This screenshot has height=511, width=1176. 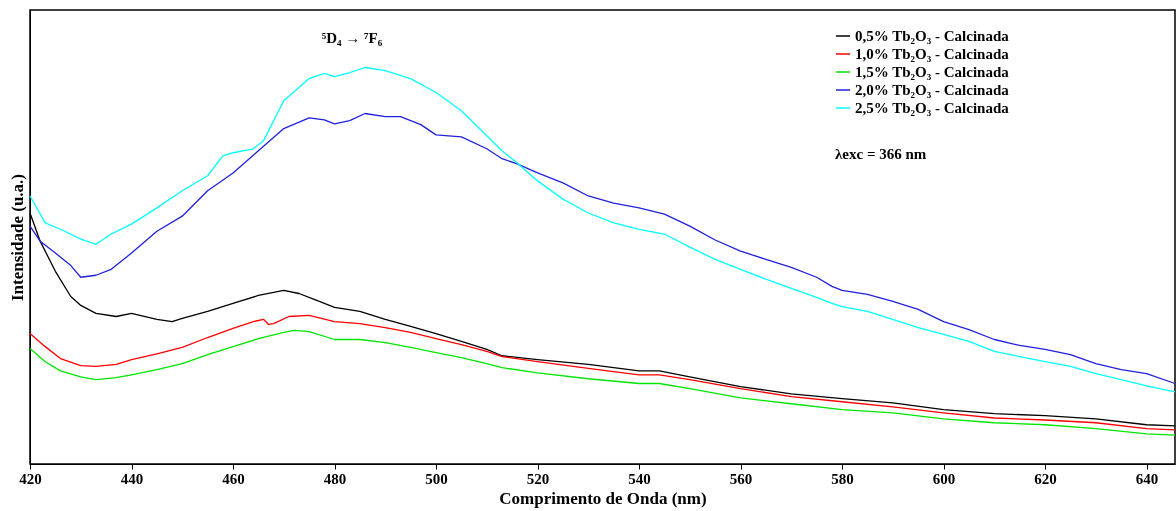 I want to click on text: ⁵D₄ → ⁷F₆, so click(x=352, y=38).